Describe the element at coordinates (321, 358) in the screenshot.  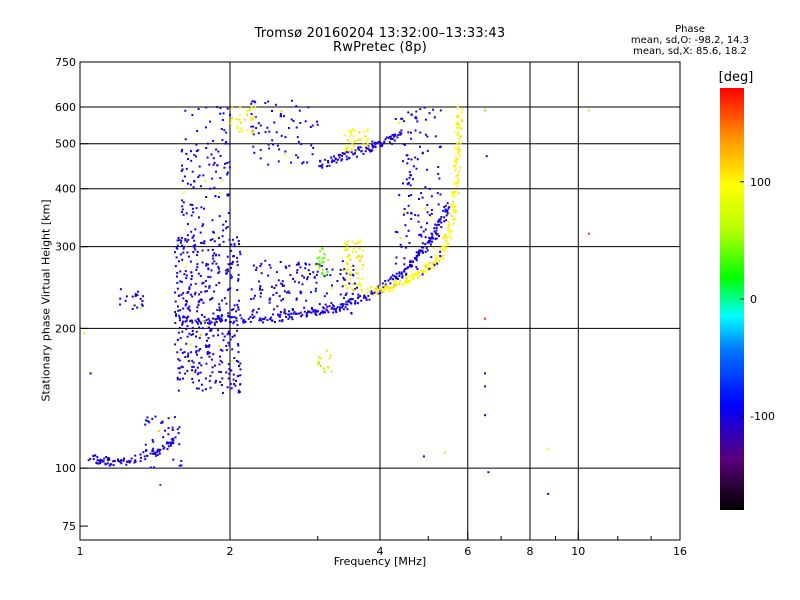
I see `green-b-point` at that location.